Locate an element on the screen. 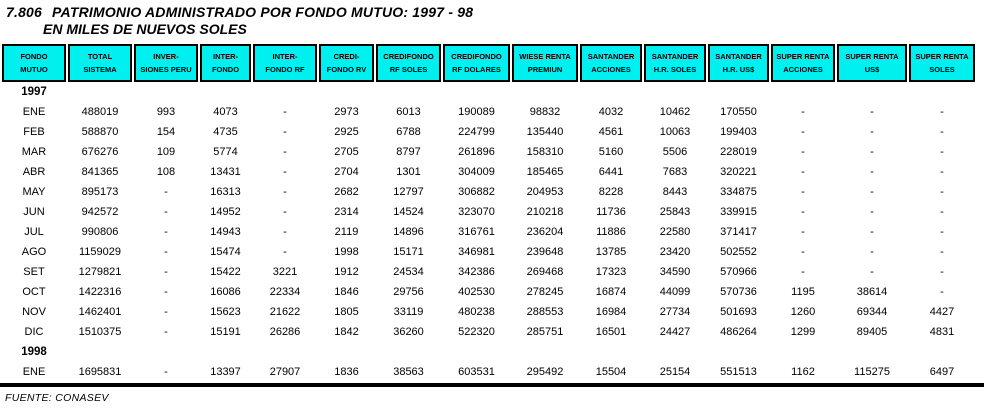 This screenshot has width=984, height=410. month-label: MAR is located at coordinates (34, 152).